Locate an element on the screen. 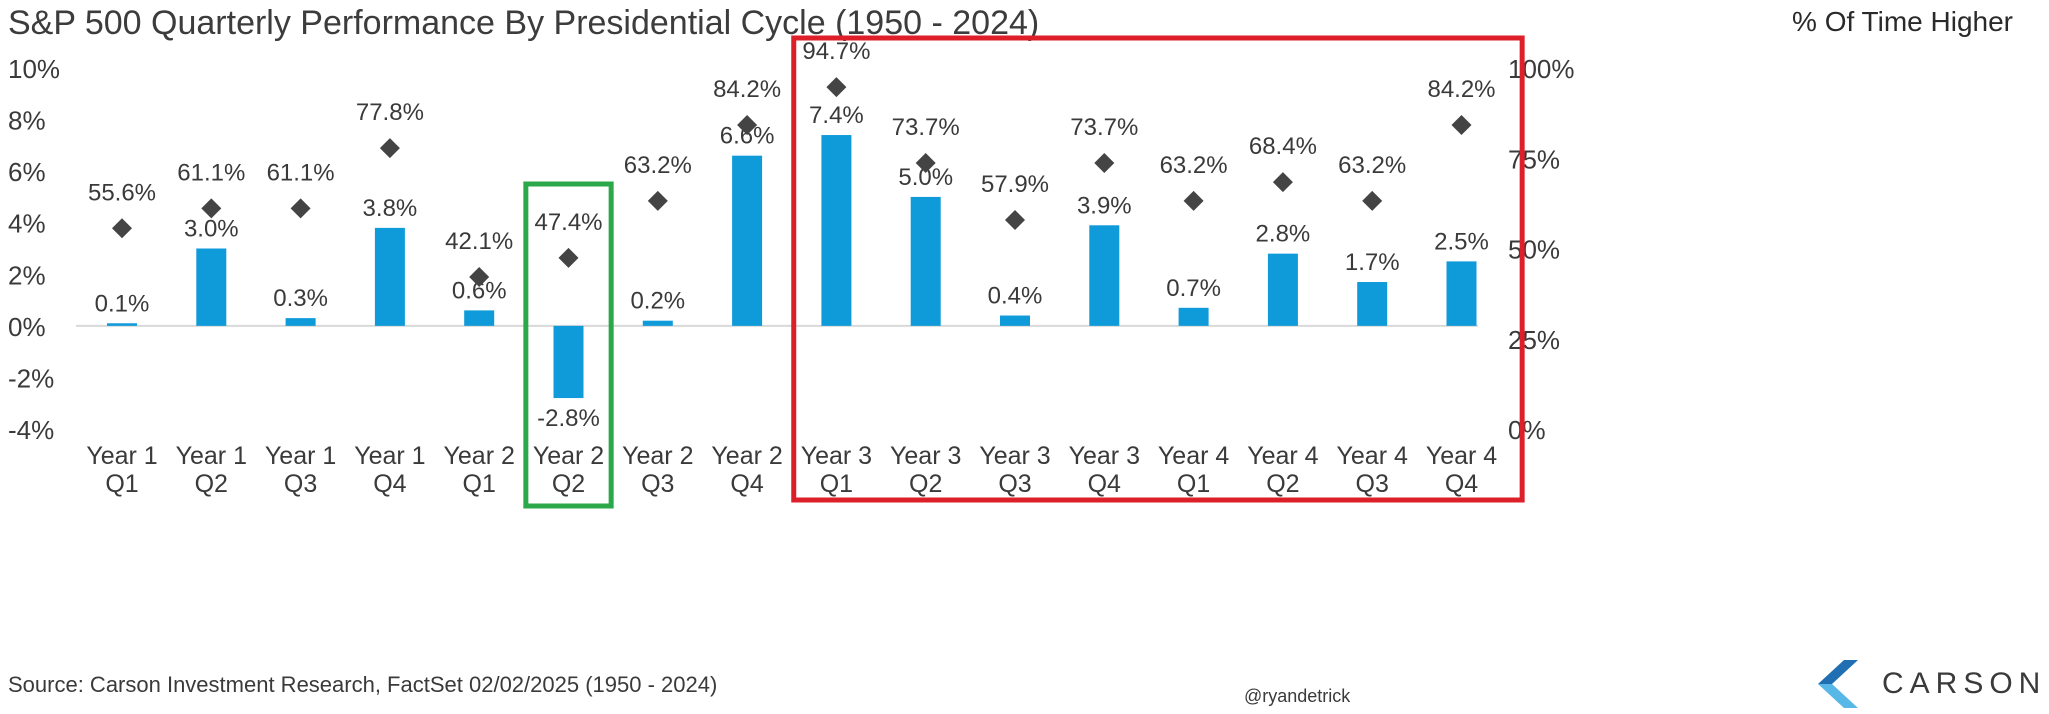  left-axis-tick-label: -4% is located at coordinates (31, 430).